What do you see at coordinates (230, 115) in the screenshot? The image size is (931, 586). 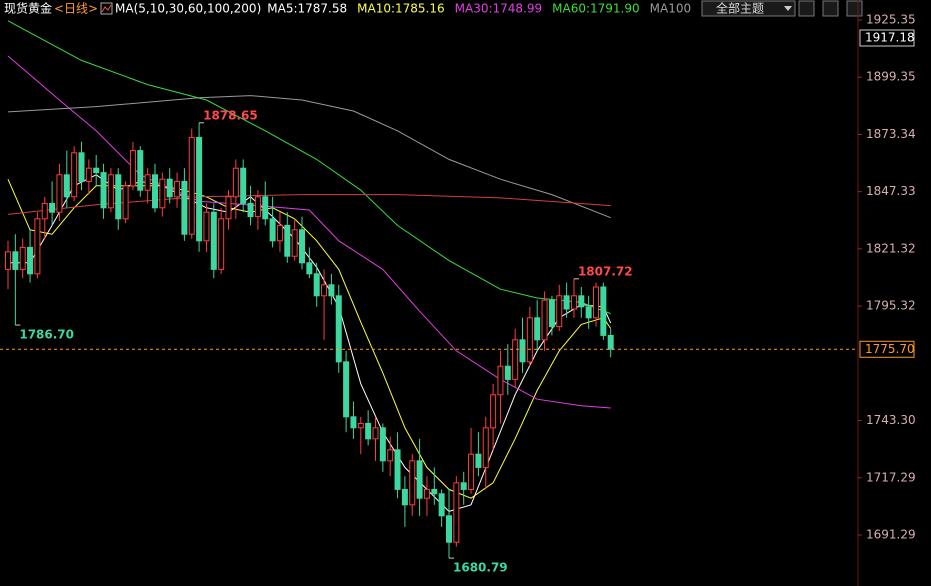 I see `annotation-label: 1878.65` at bounding box center [230, 115].